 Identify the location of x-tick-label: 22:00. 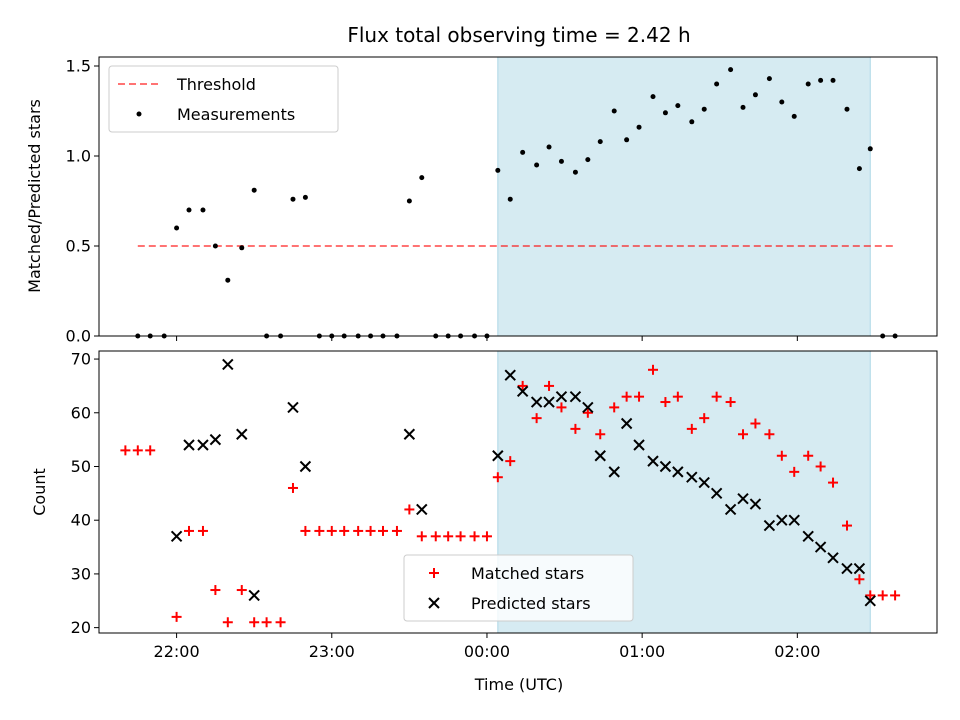
(177, 651).